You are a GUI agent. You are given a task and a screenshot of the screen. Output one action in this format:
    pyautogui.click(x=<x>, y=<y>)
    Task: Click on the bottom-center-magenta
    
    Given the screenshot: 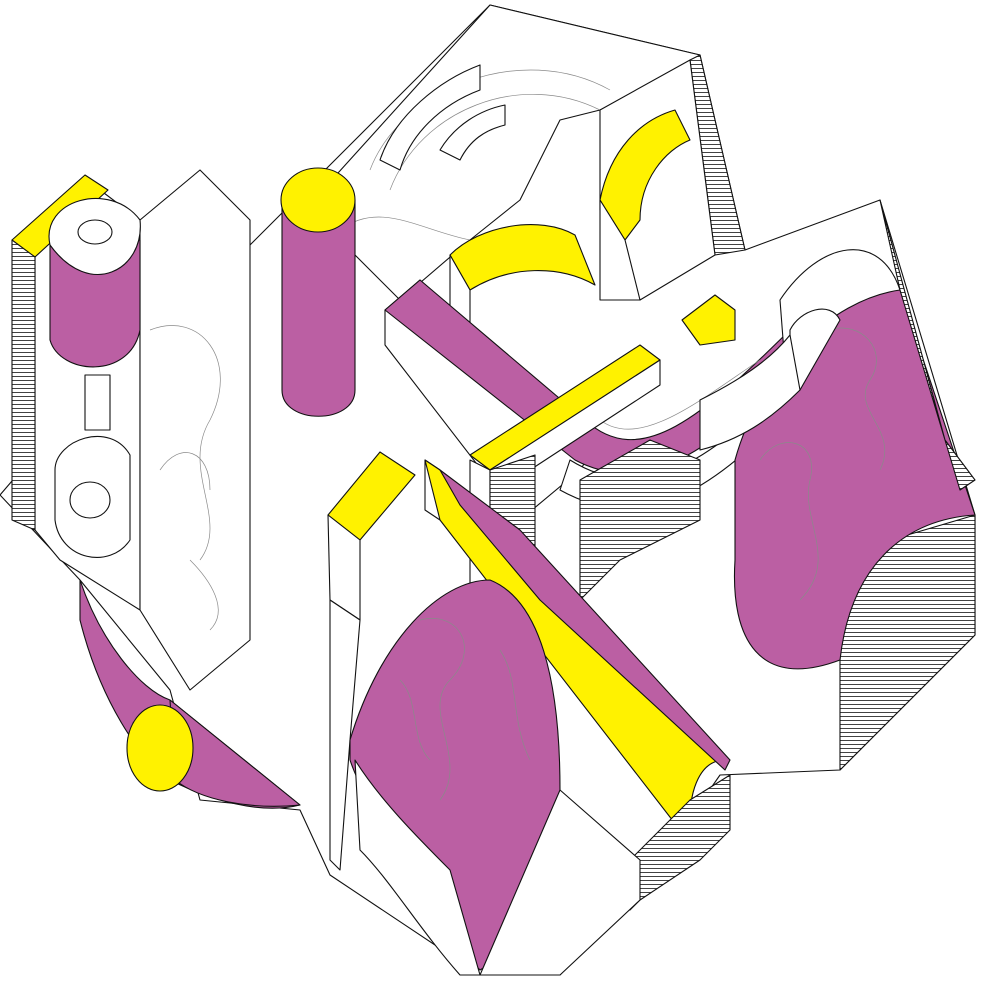 What is the action you would take?
    pyautogui.click(x=446, y=777)
    